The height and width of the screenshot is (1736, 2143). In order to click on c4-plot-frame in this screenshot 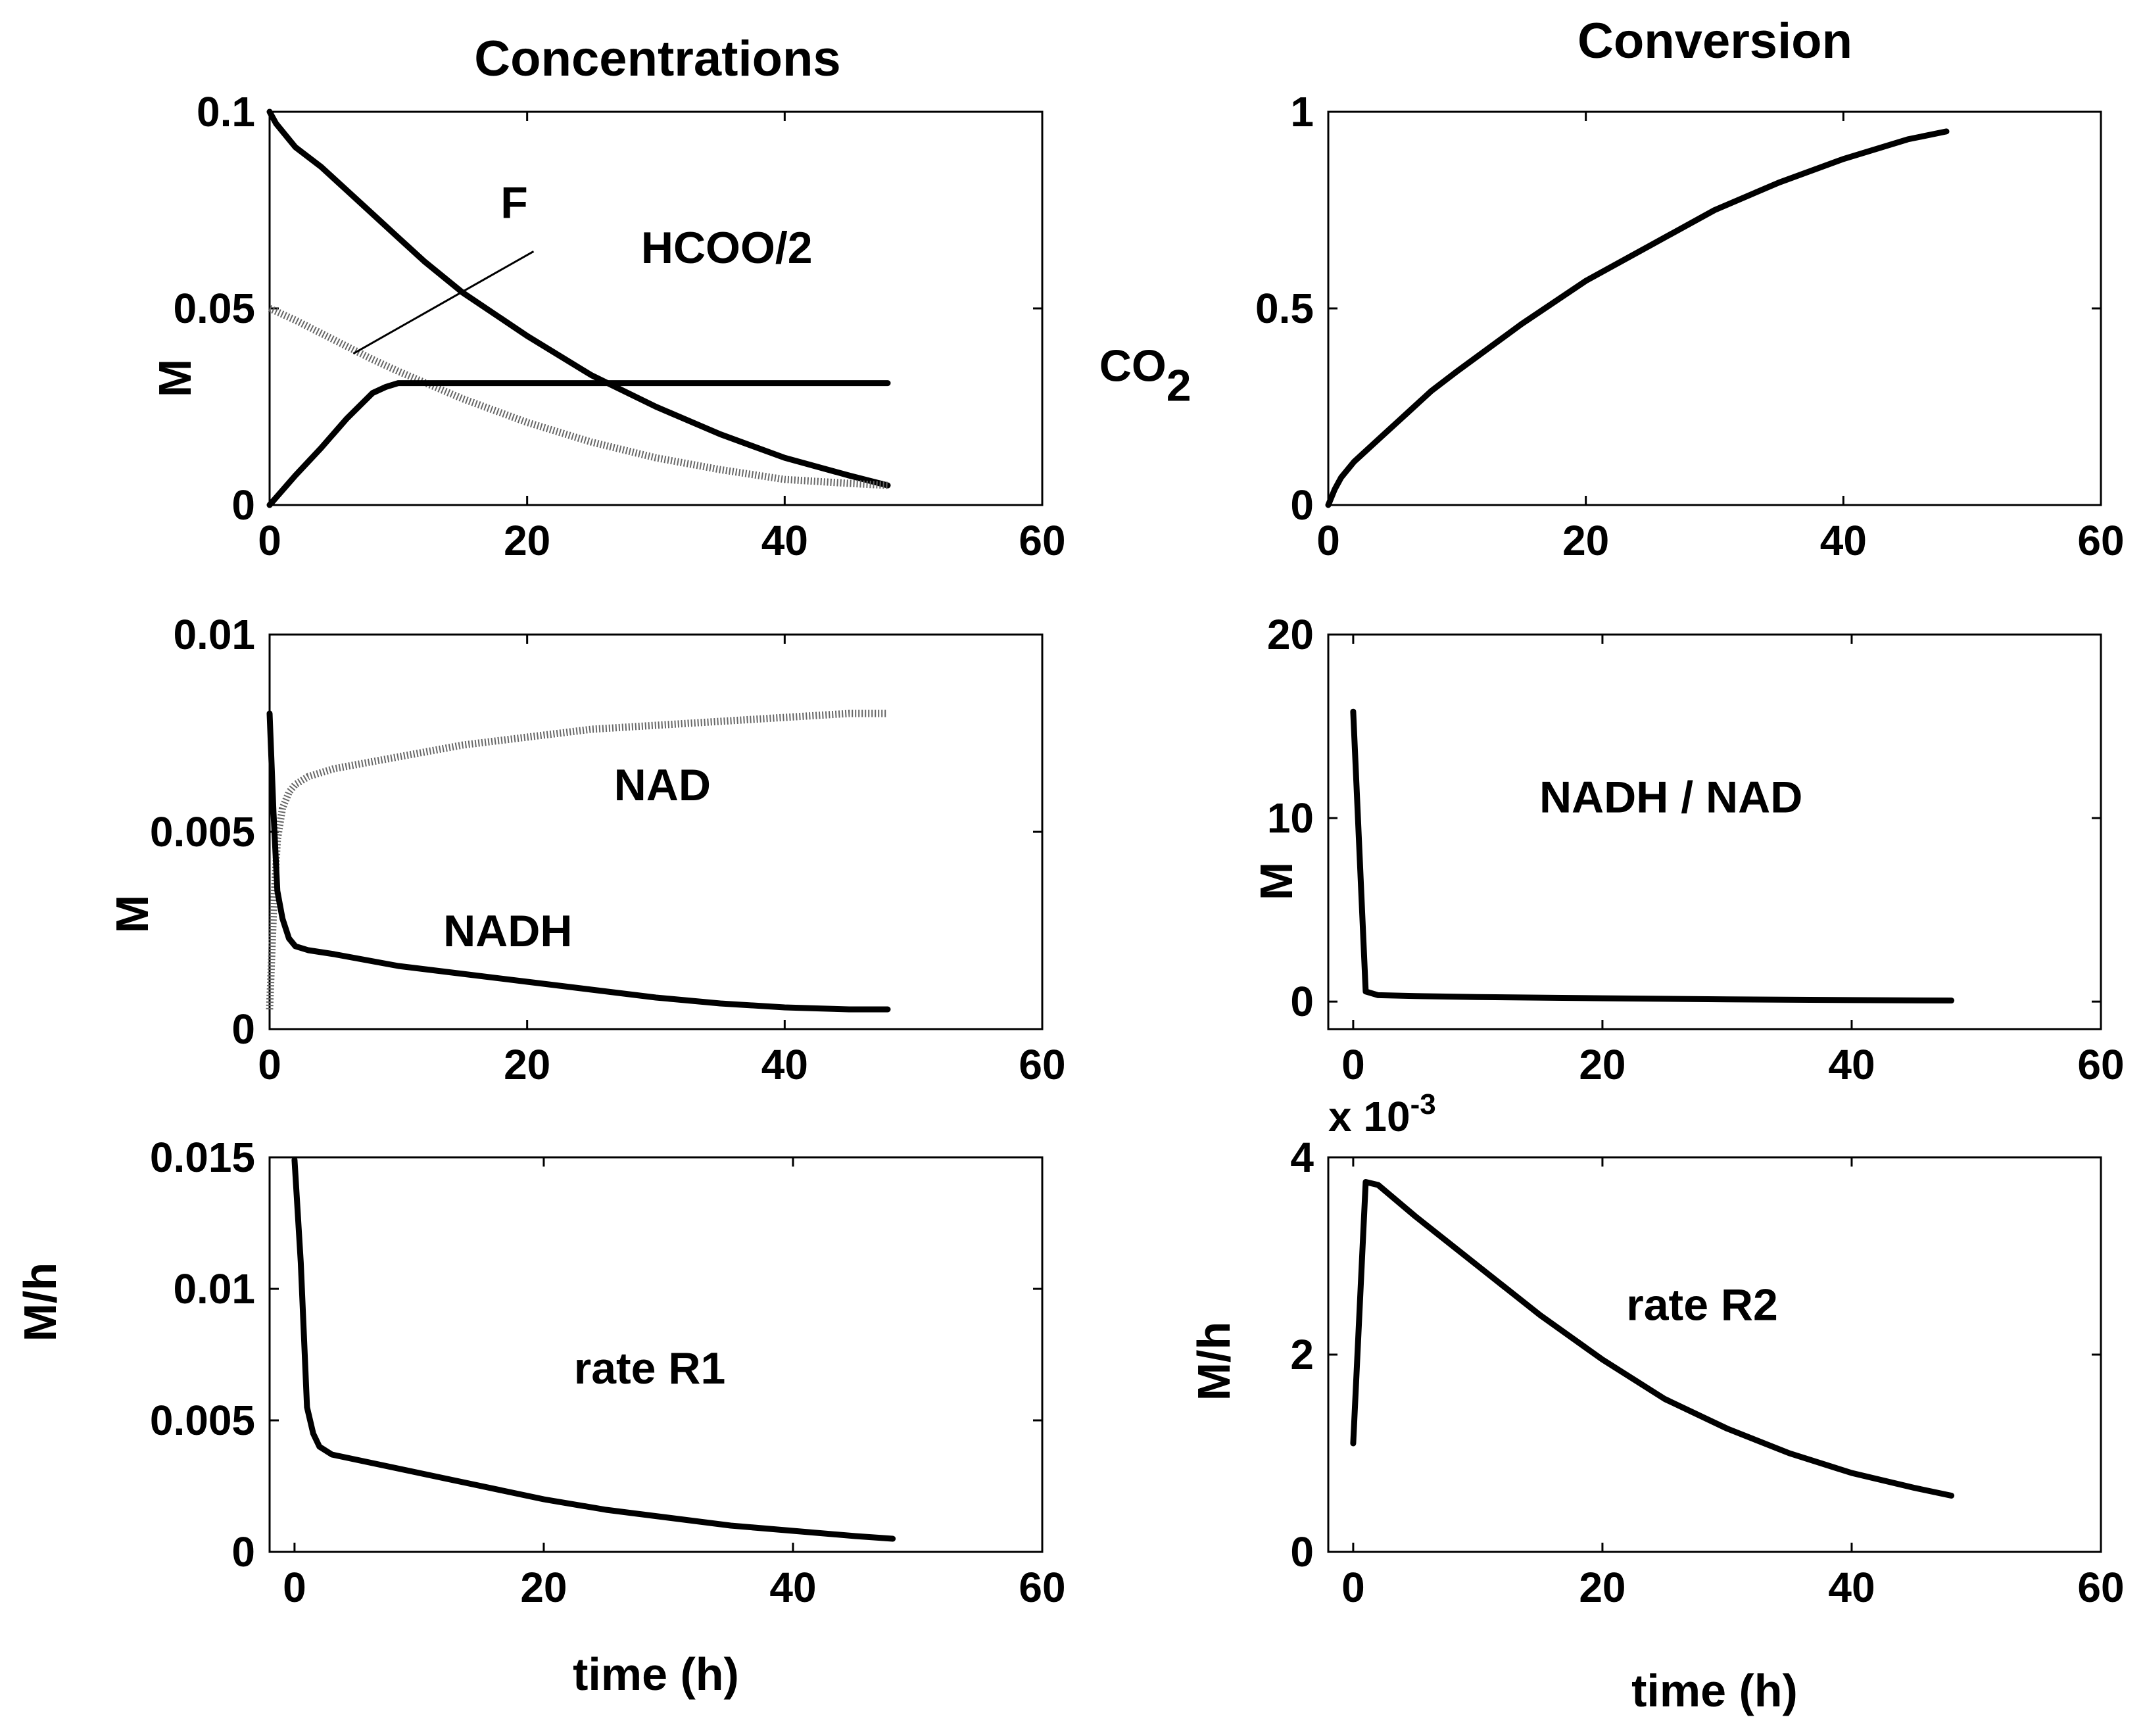, I will do `click(1714, 832)`.